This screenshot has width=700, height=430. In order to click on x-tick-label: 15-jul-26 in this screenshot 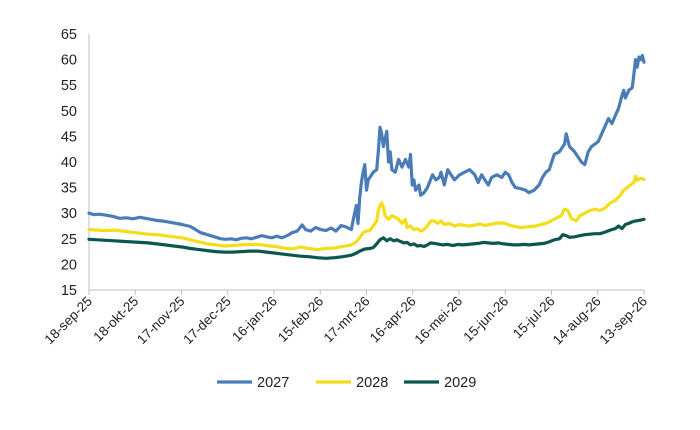, I will do `click(534, 318)`.